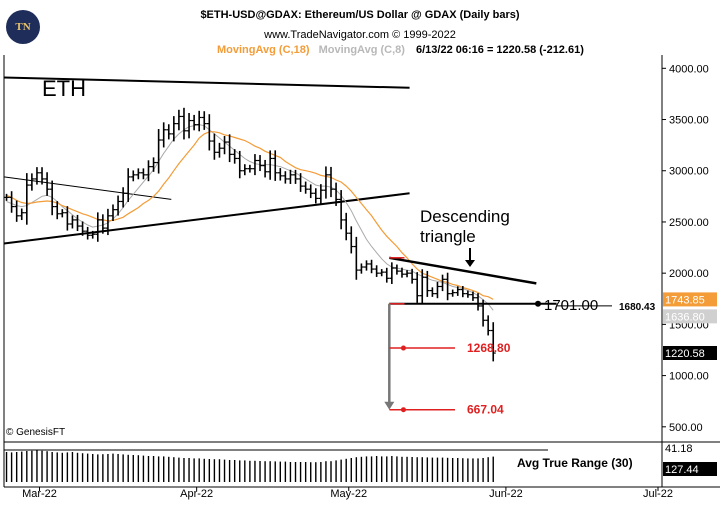 The height and width of the screenshot is (508, 720). What do you see at coordinates (686, 428) in the screenshot?
I see `y-tick-label: 500.00` at bounding box center [686, 428].